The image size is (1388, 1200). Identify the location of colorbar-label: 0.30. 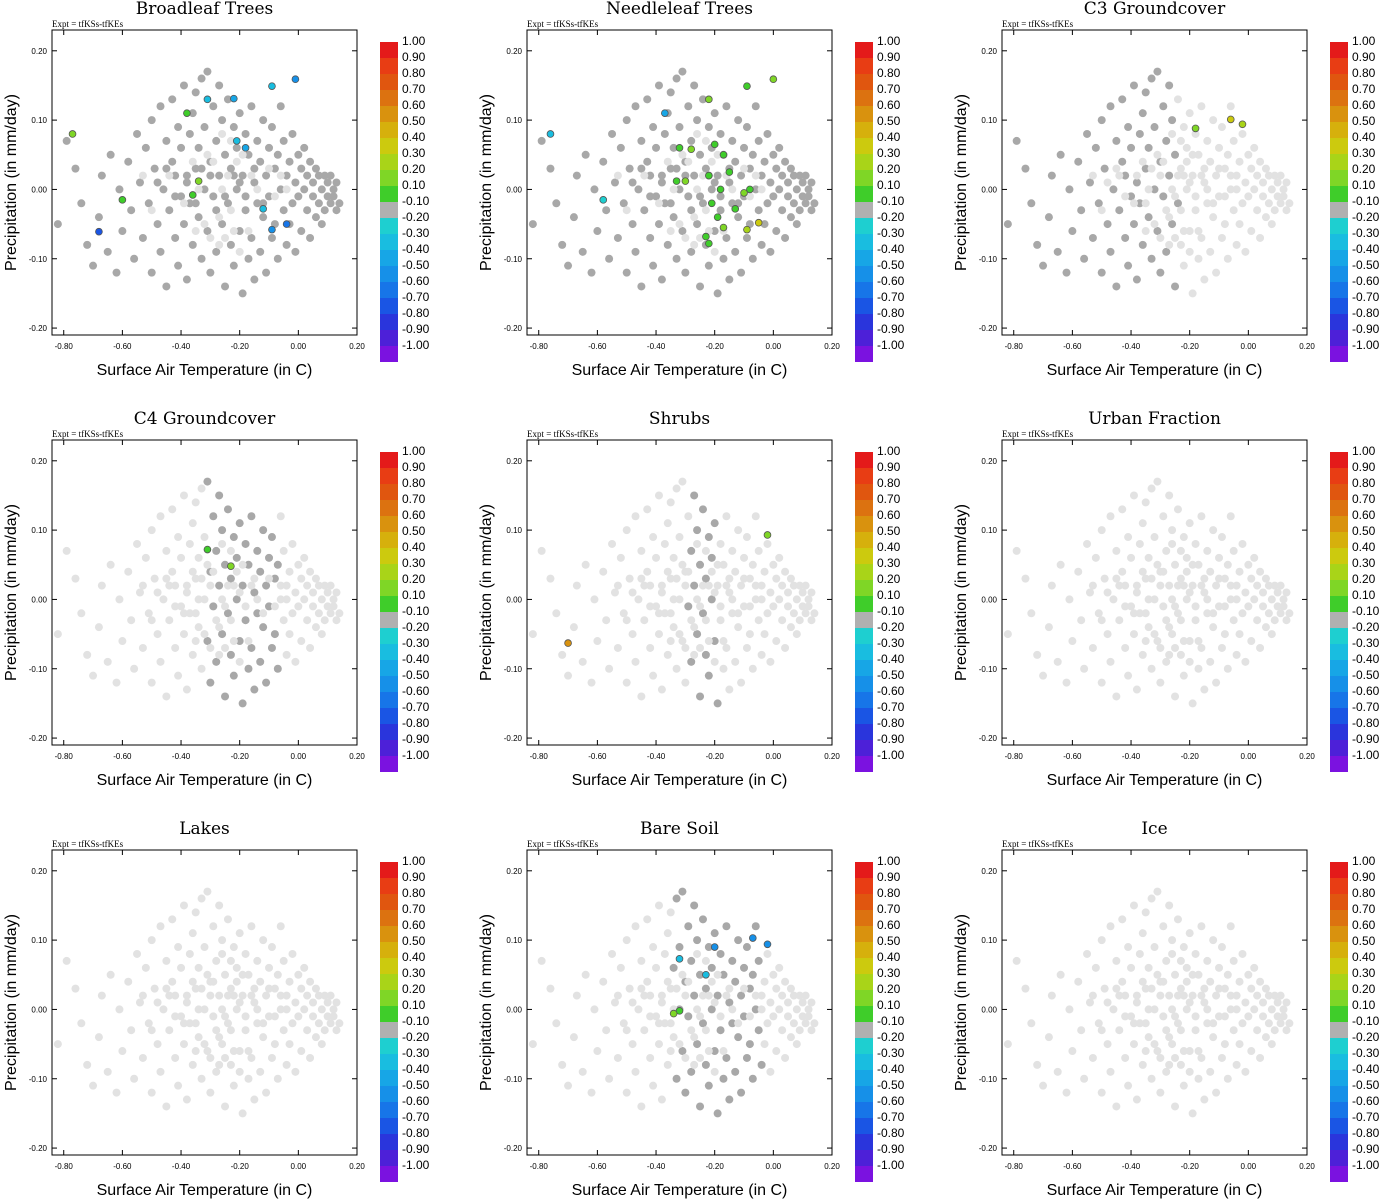
(414, 563).